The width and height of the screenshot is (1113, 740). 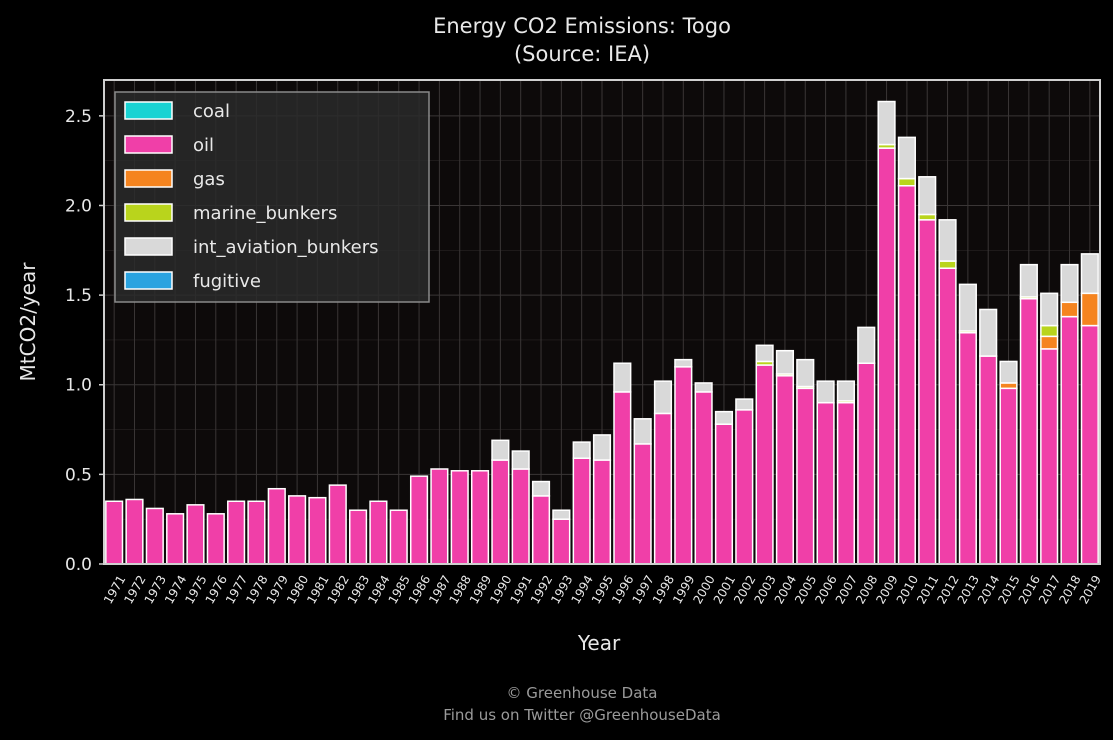 I want to click on x-axis-label: Year, so click(x=599, y=643).